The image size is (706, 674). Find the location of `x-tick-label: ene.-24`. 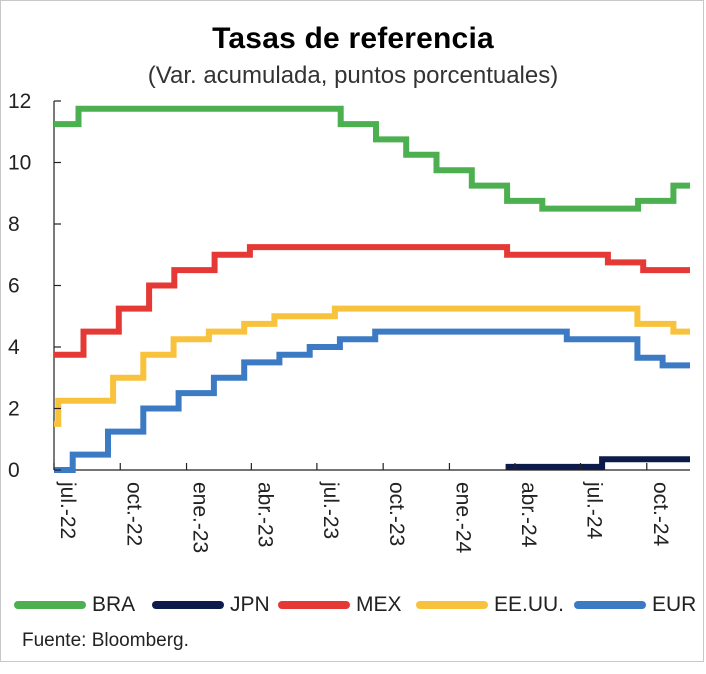

x-tick-label: ene.-24 is located at coordinates (462, 518).